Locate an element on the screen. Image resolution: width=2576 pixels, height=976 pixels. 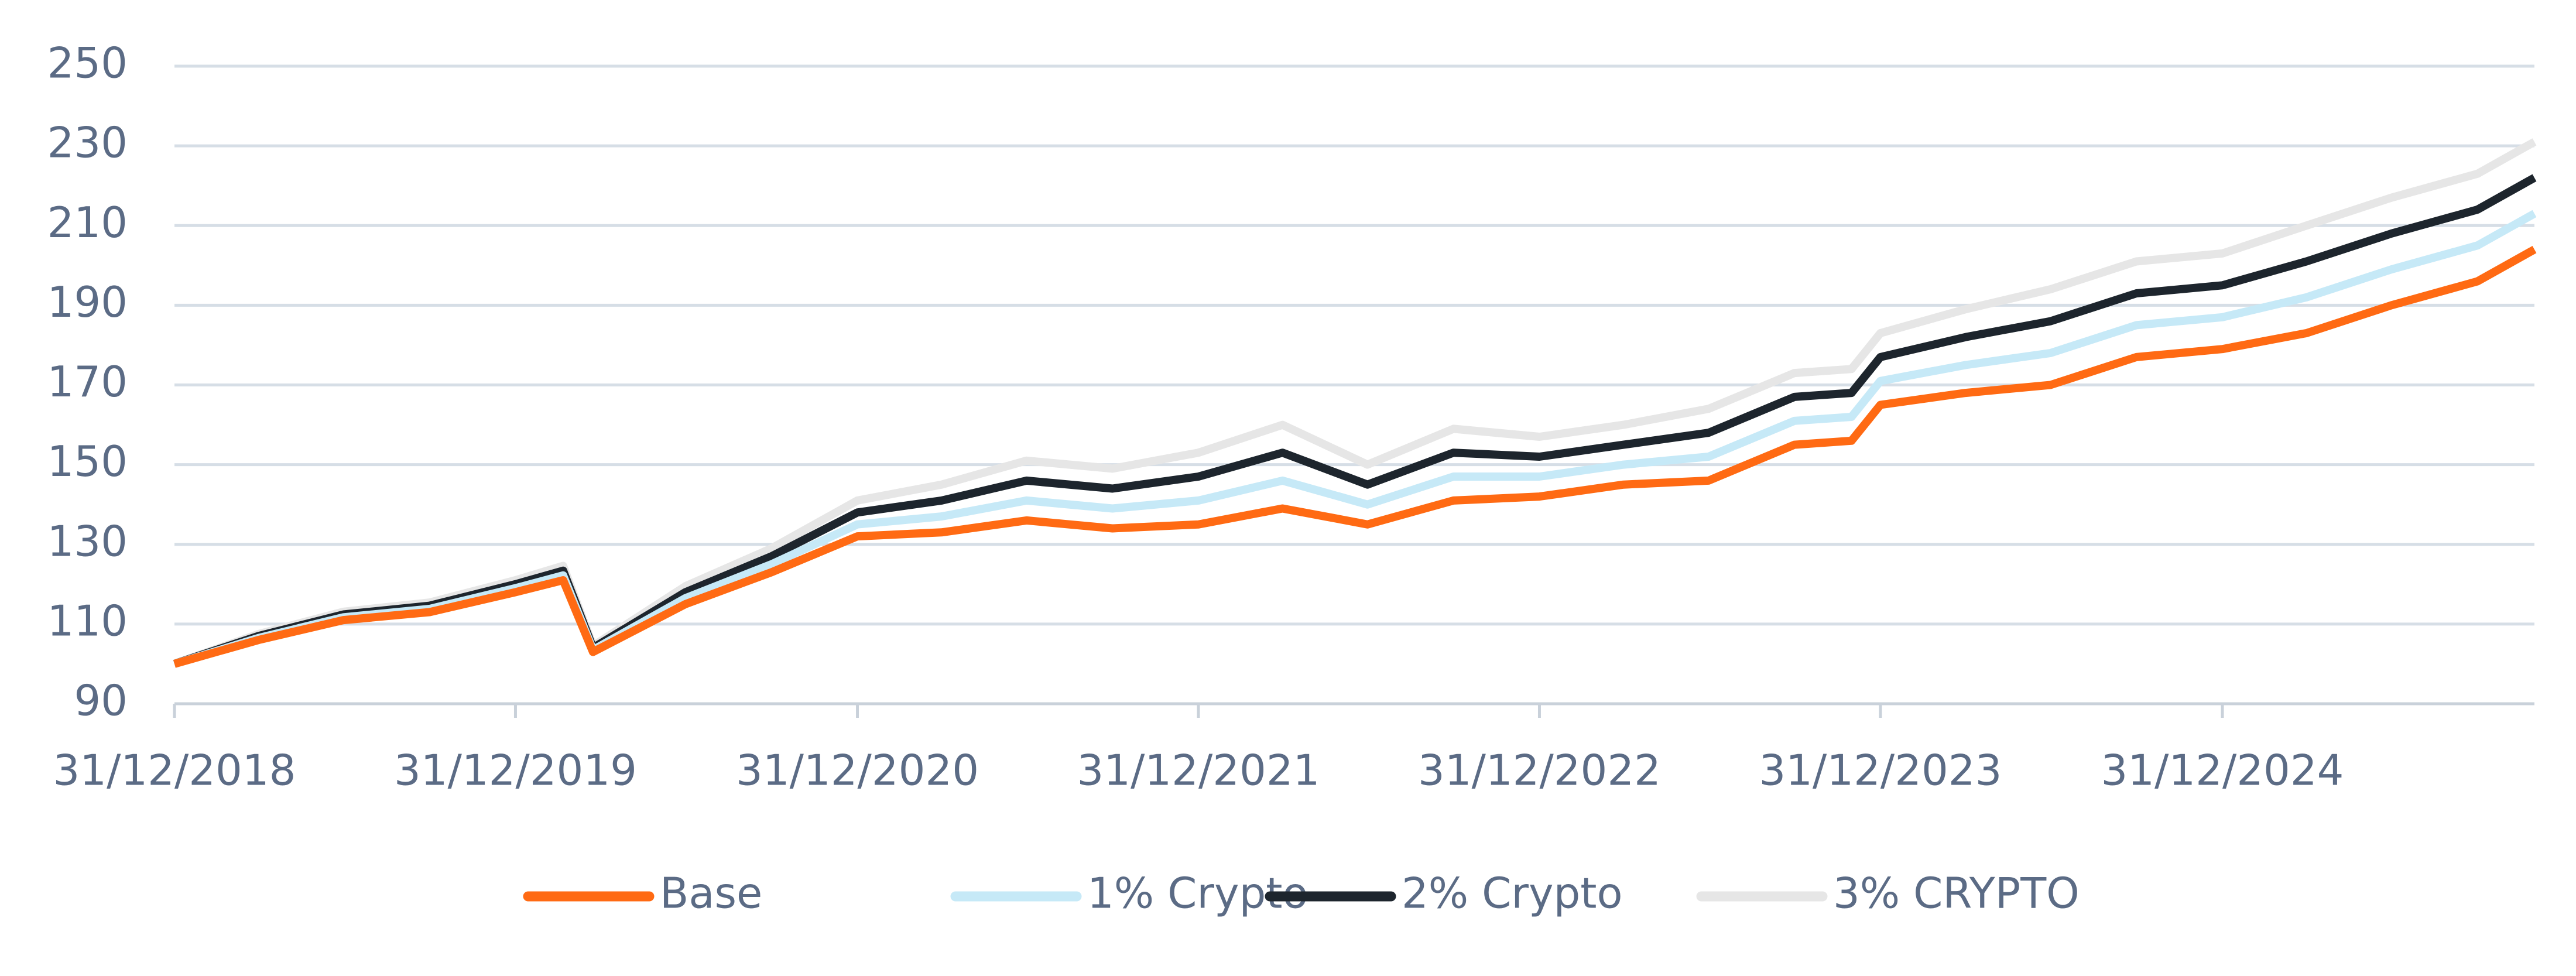
x-tick-label: 31/12/2023 is located at coordinates (1880, 770).